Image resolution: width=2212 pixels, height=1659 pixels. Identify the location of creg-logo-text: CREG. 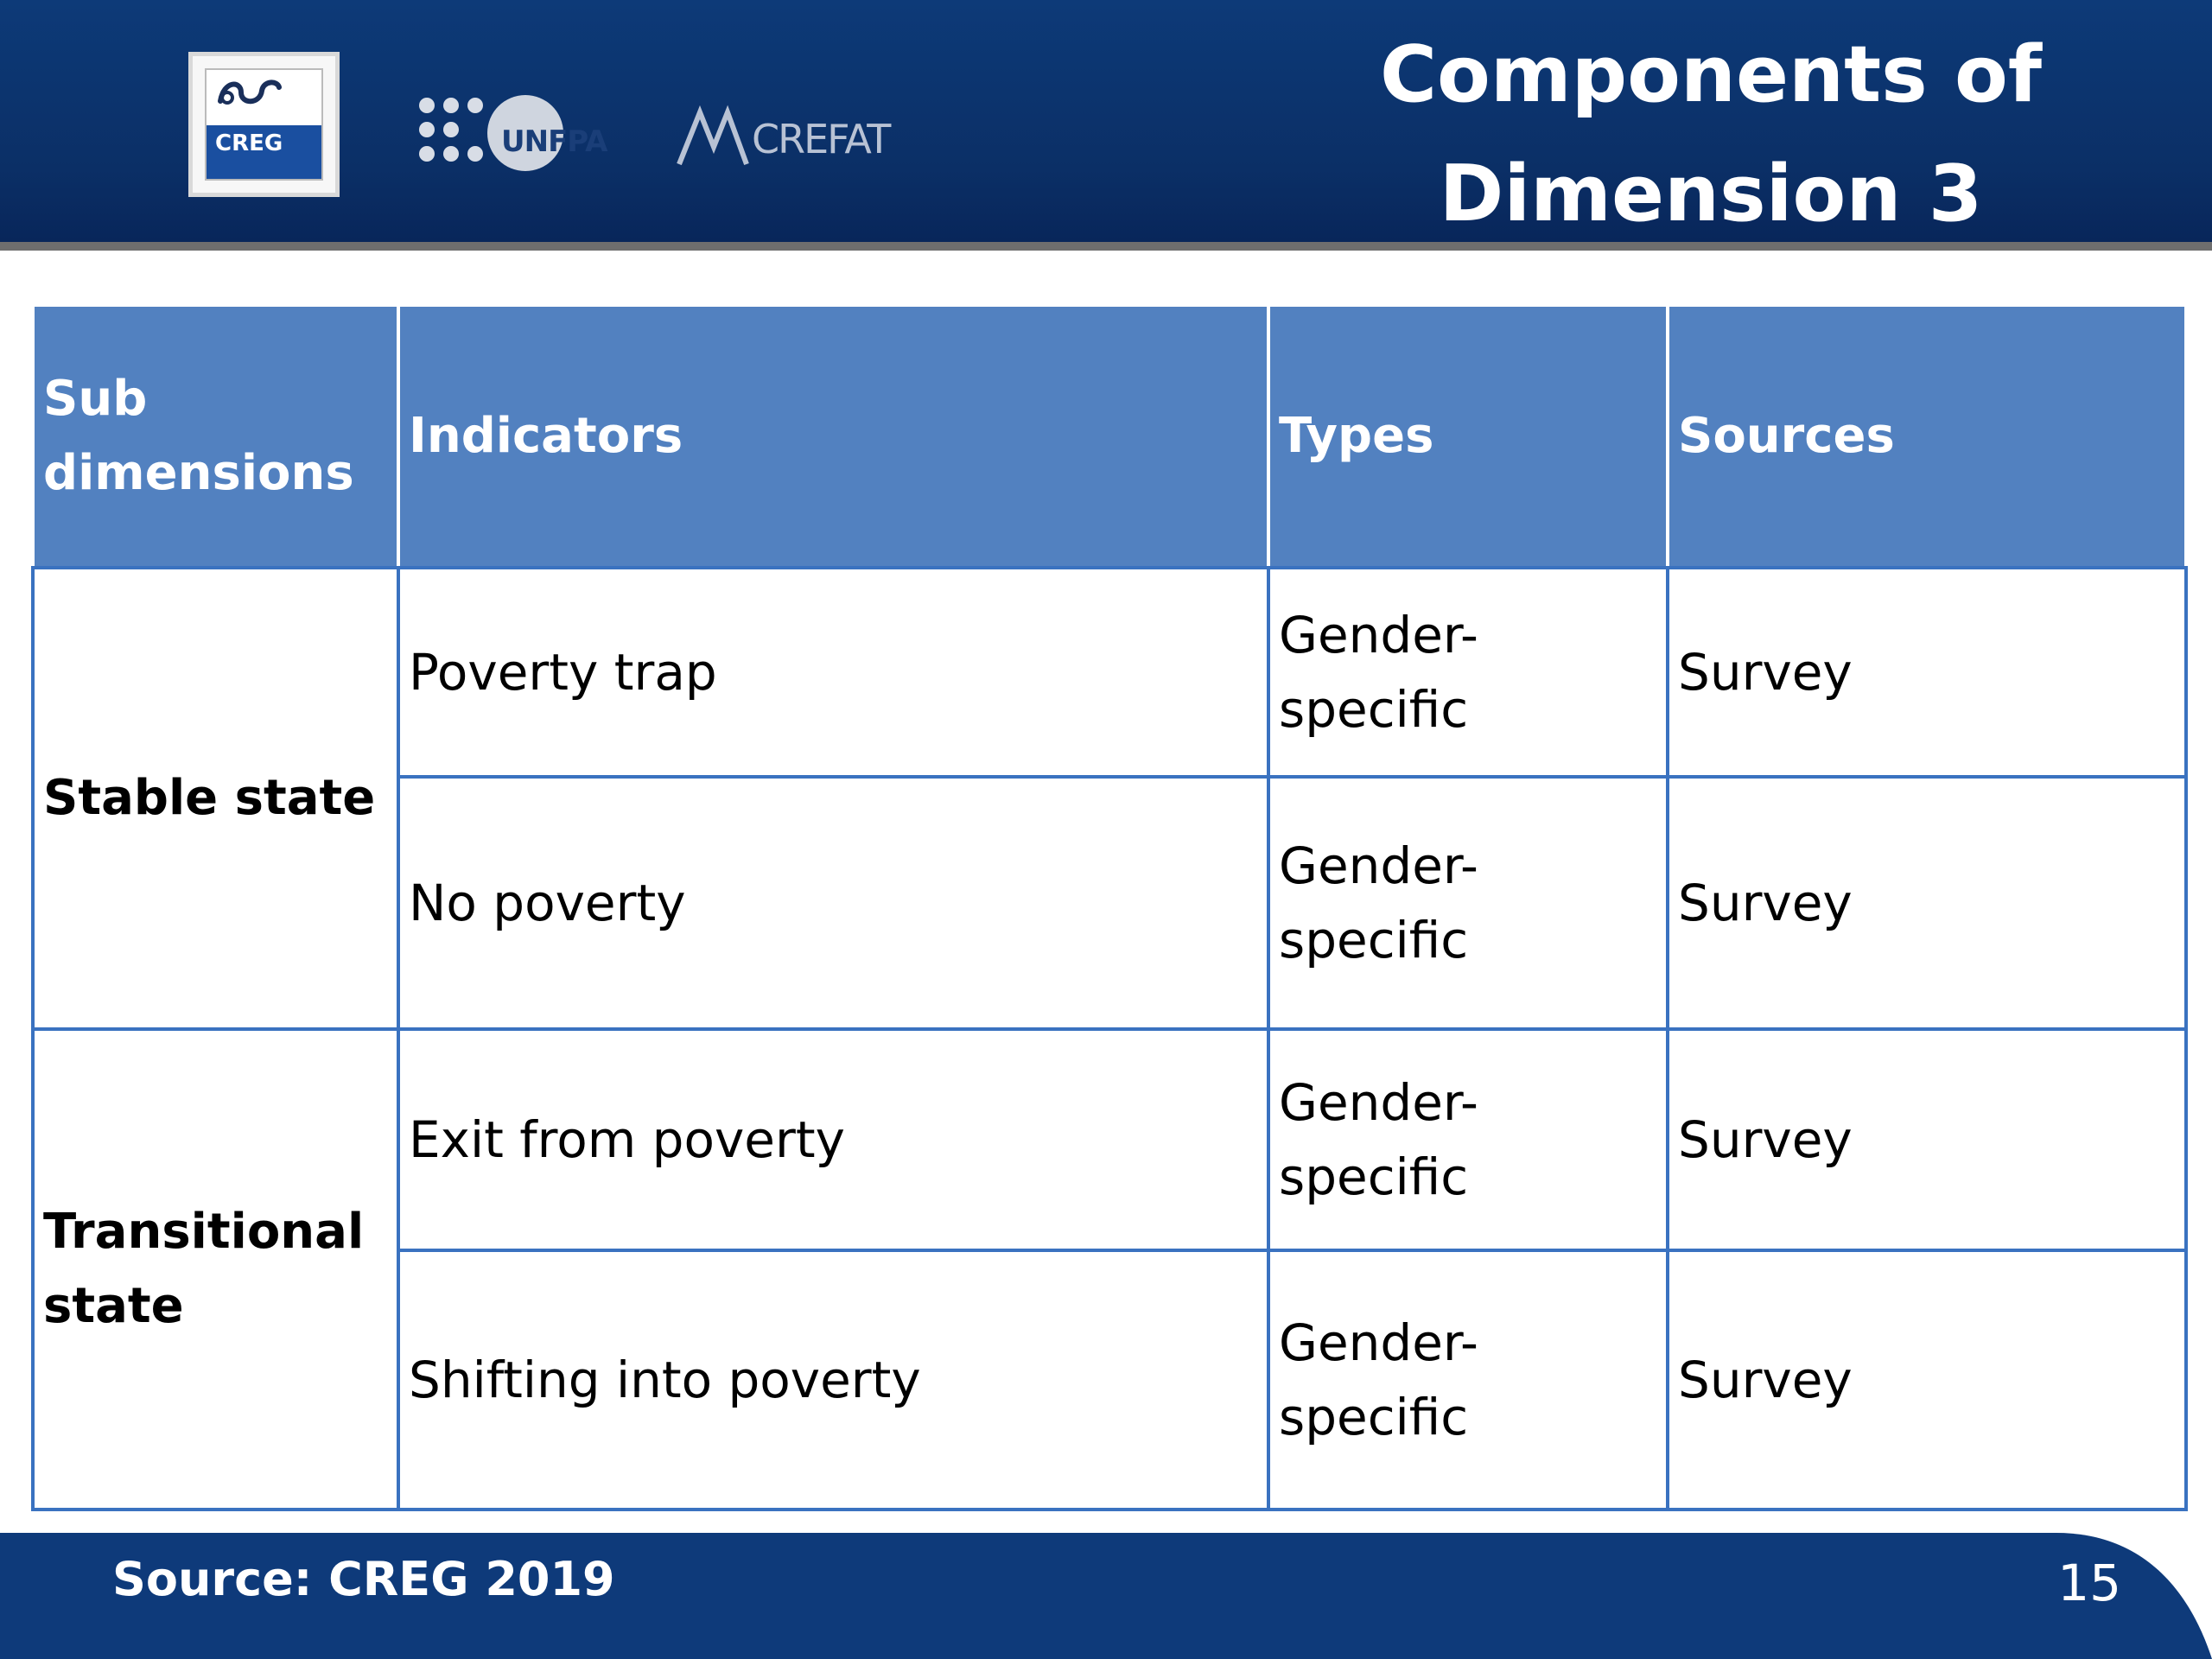
(249, 143).